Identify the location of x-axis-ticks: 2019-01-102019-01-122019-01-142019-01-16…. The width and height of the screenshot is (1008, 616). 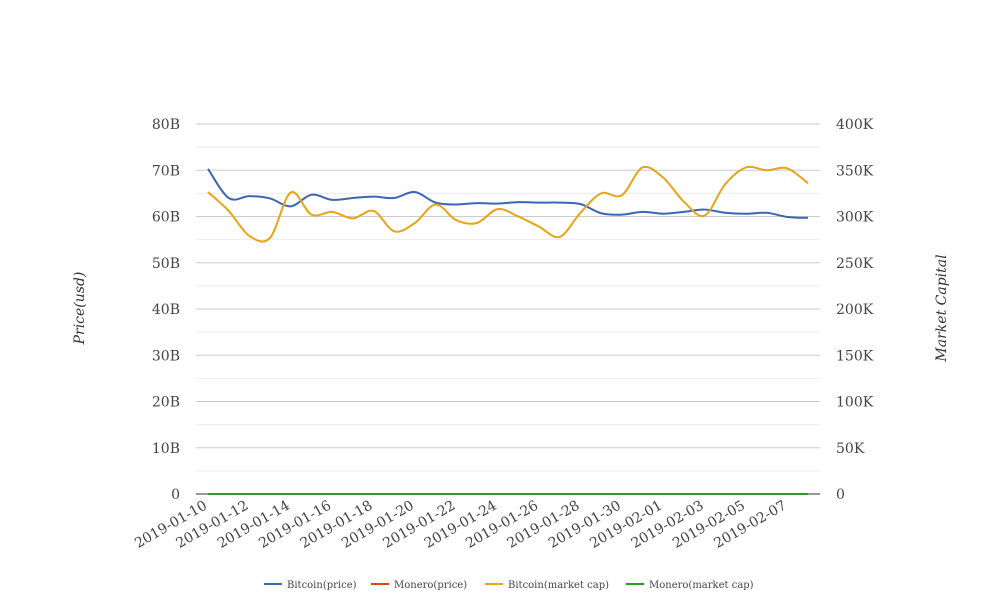
(460, 525).